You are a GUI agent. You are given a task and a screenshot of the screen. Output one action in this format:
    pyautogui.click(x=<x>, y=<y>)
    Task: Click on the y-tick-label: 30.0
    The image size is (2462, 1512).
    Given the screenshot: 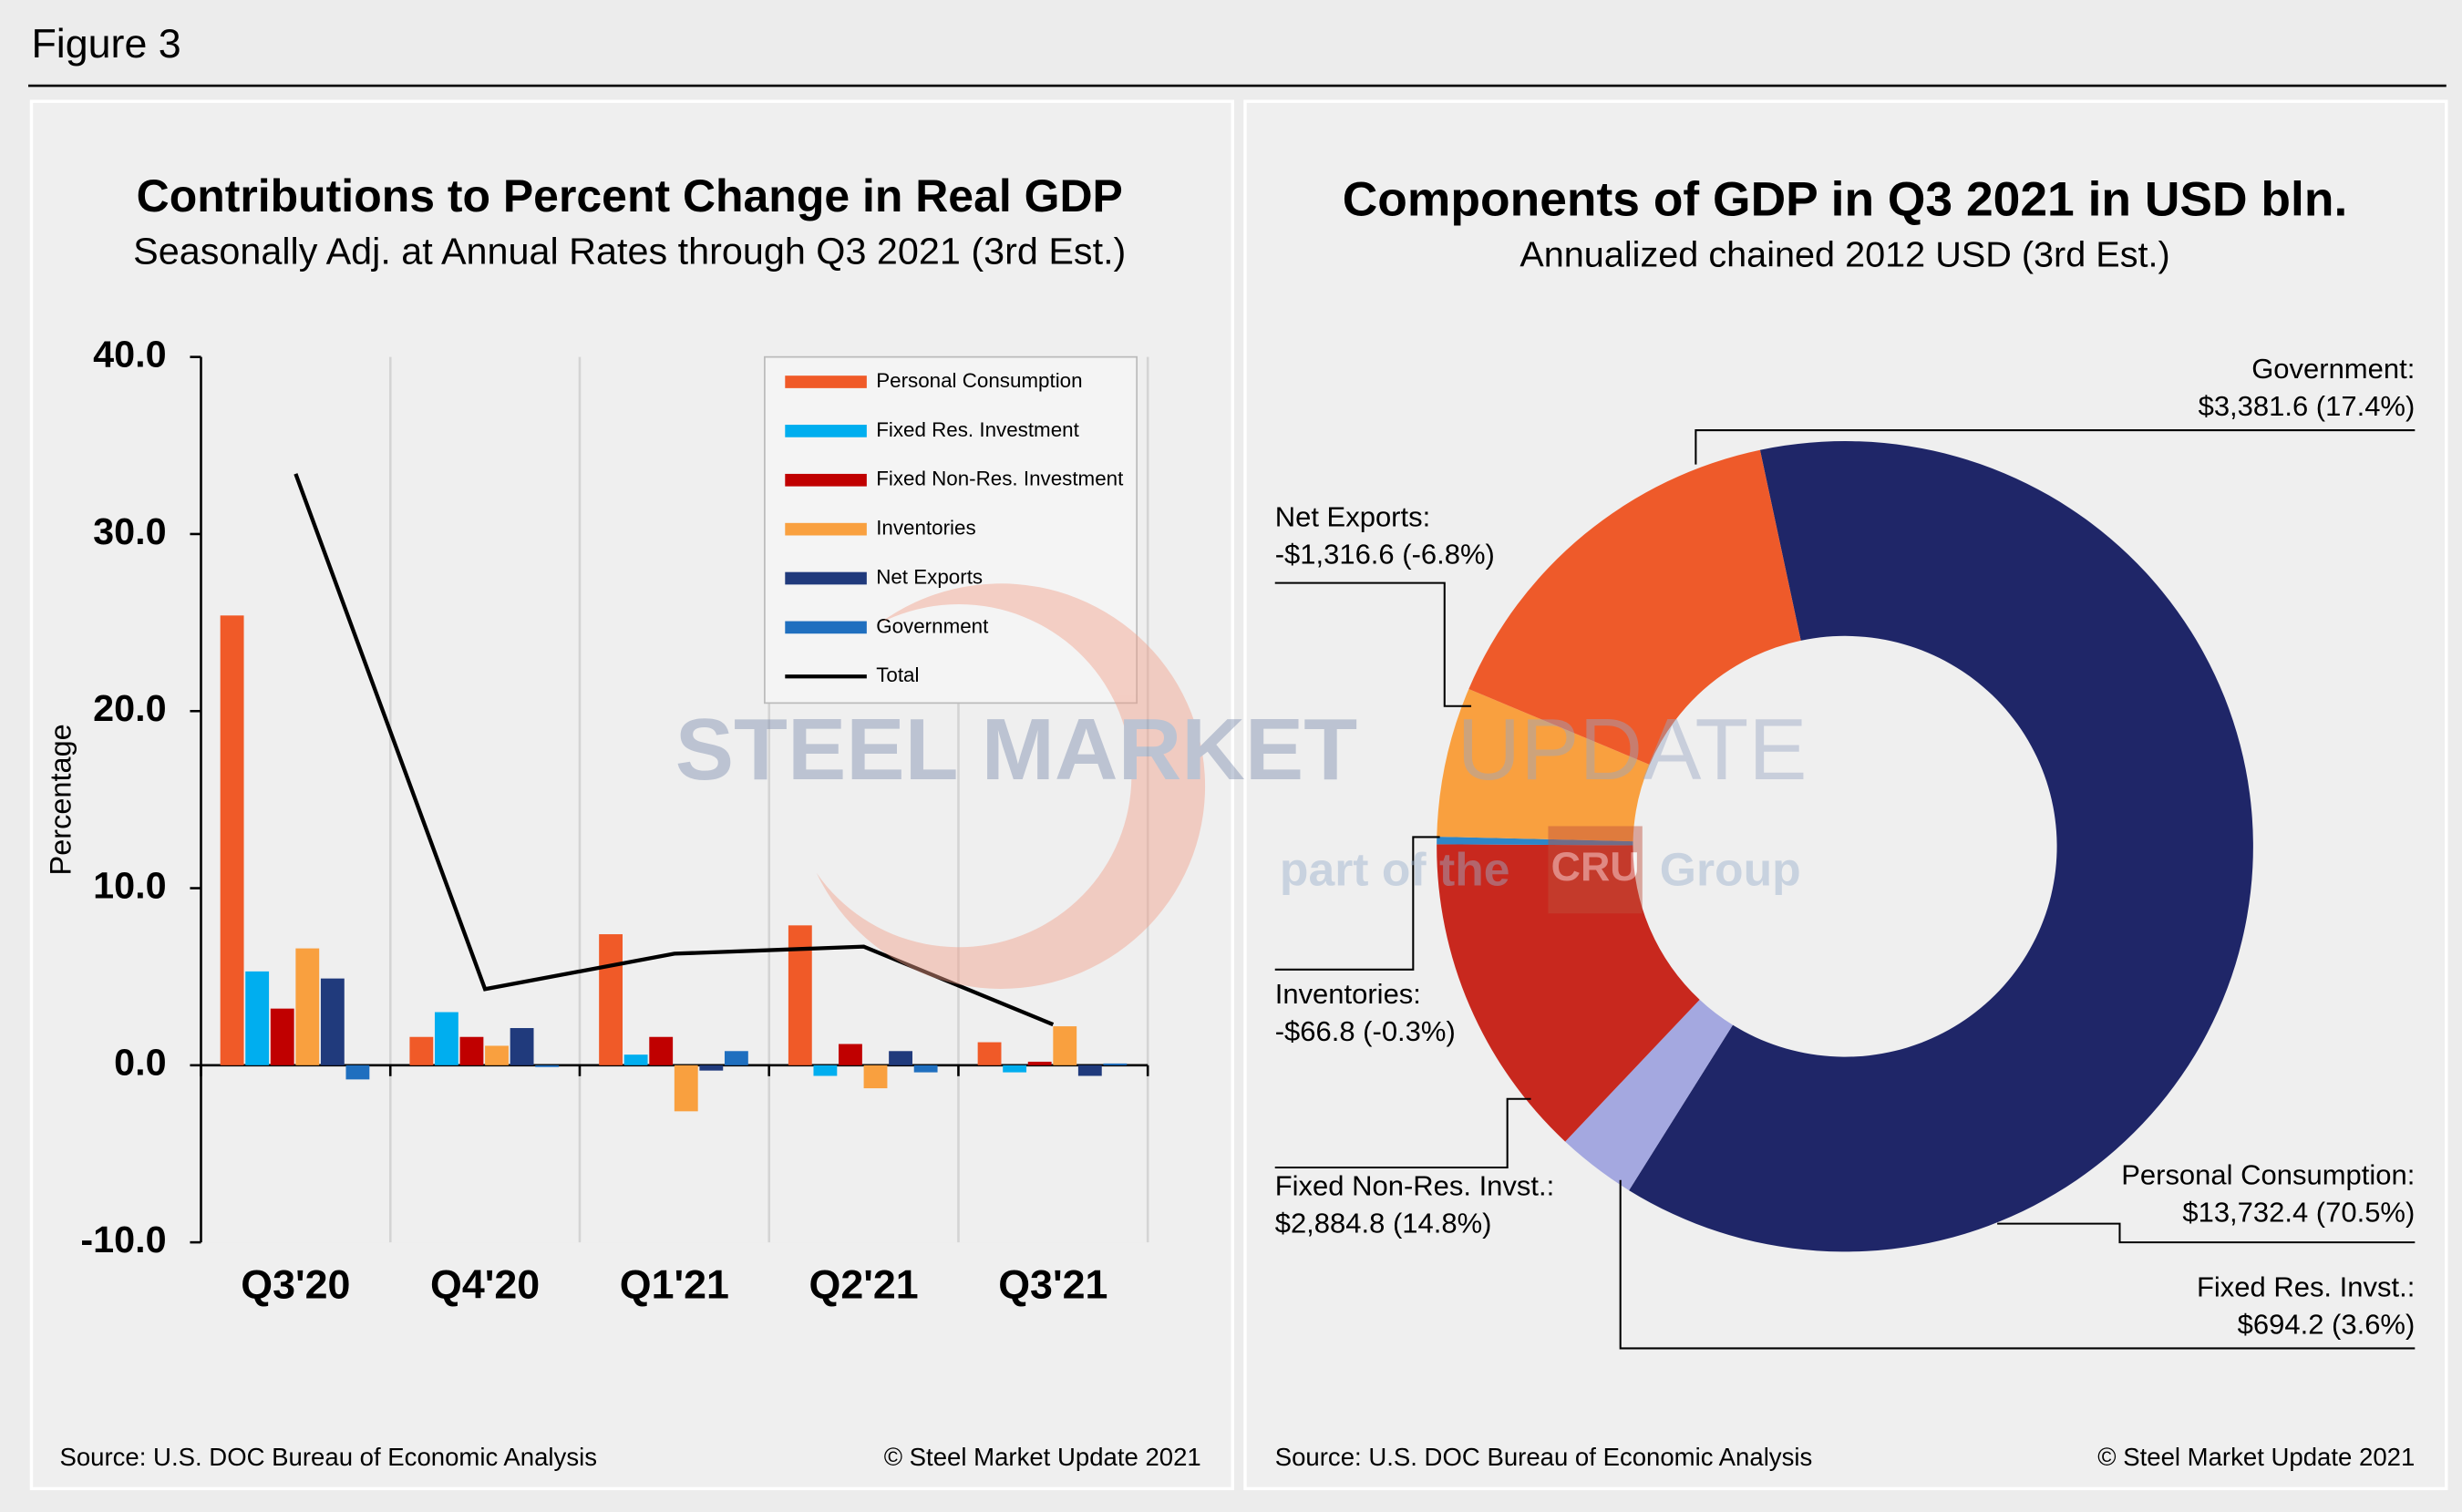 What is the action you would take?
    pyautogui.click(x=129, y=531)
    